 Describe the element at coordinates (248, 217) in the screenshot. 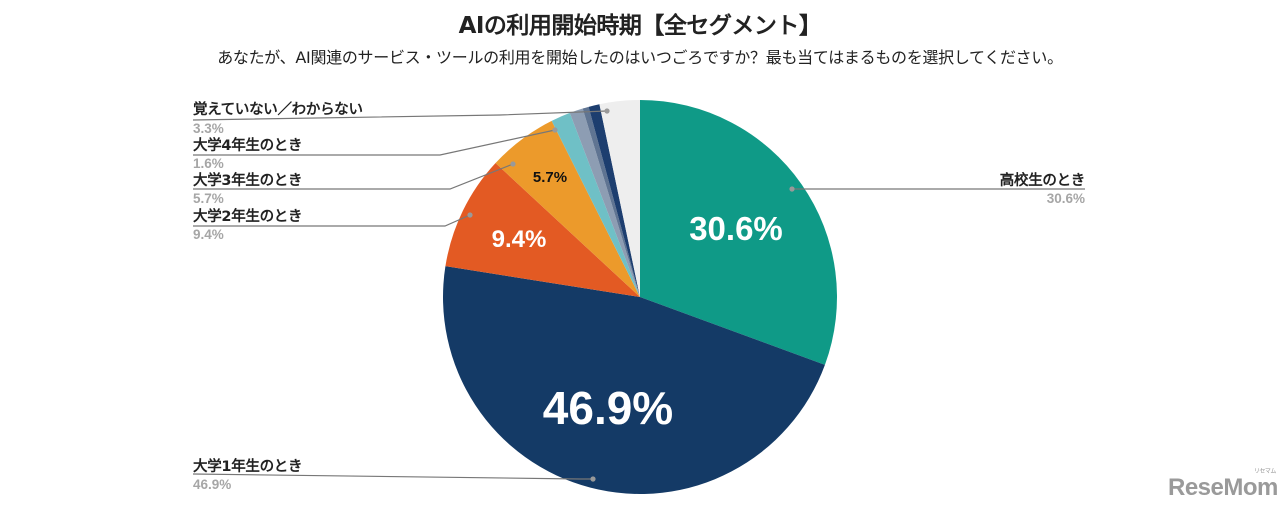

I see `label-dai2: 大学2年生のとき` at that location.